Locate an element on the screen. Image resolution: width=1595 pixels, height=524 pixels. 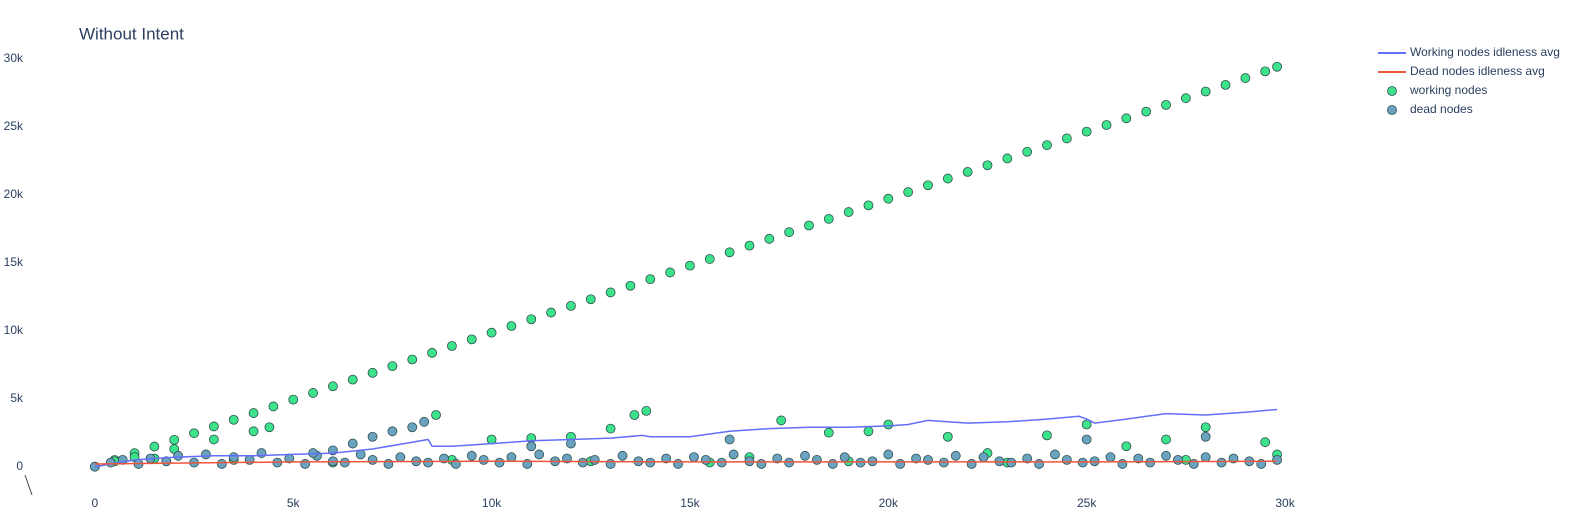
legend-label: dead nodes is located at coordinates (1441, 109).